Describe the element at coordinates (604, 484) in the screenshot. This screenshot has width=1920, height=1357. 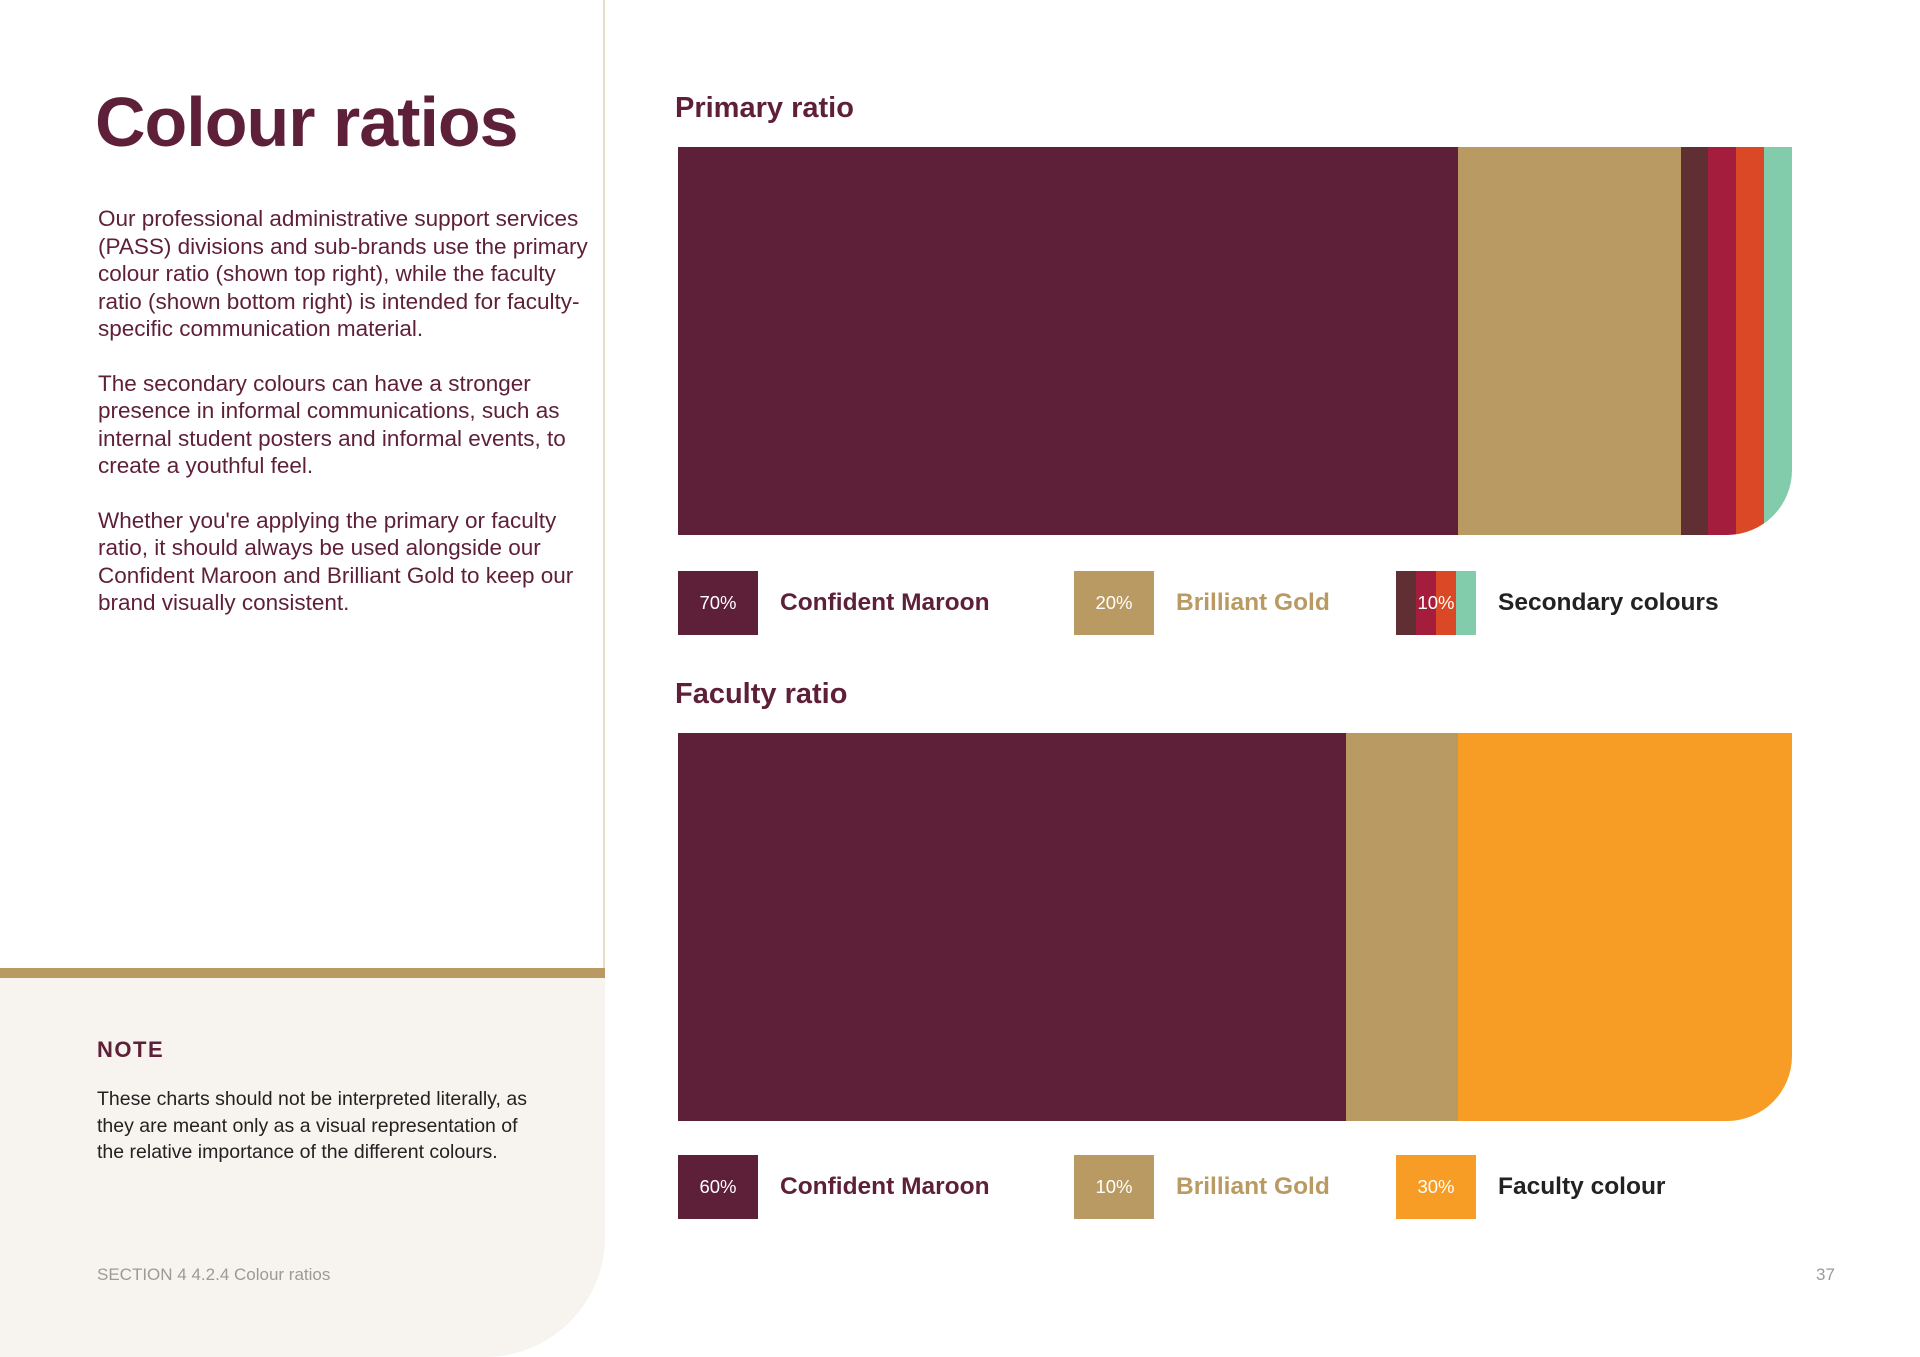
I see `left-column-divider` at that location.